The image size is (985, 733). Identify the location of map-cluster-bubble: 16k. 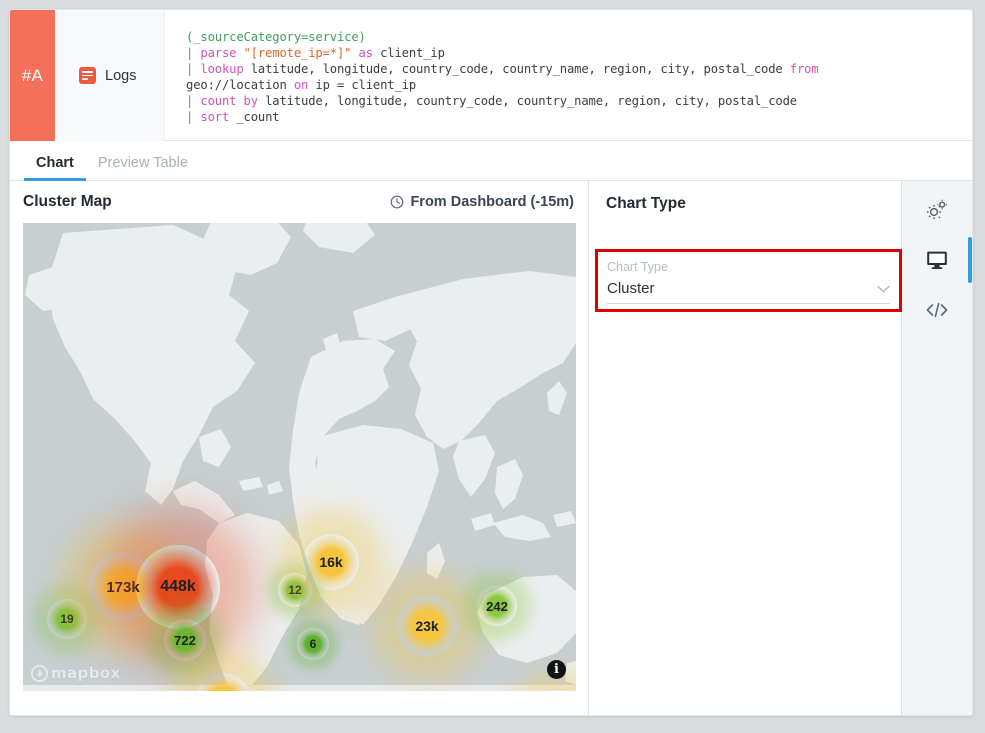
(331, 562).